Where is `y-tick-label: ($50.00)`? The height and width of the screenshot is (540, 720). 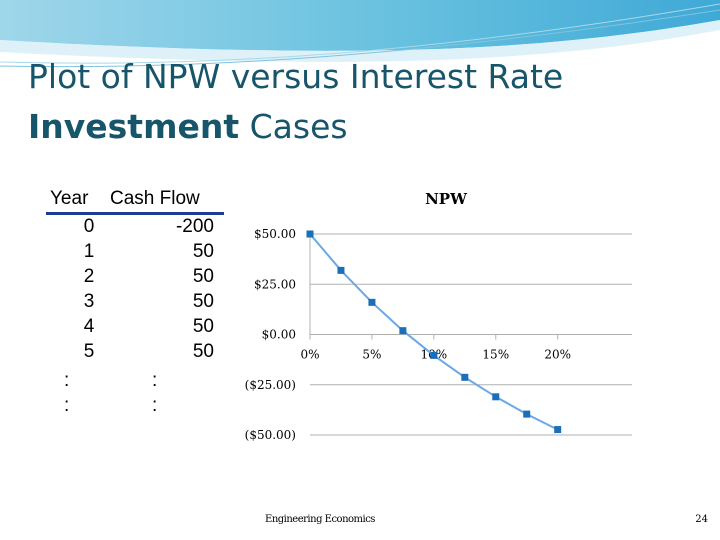
y-tick-label: ($50.00) is located at coordinates (270, 435).